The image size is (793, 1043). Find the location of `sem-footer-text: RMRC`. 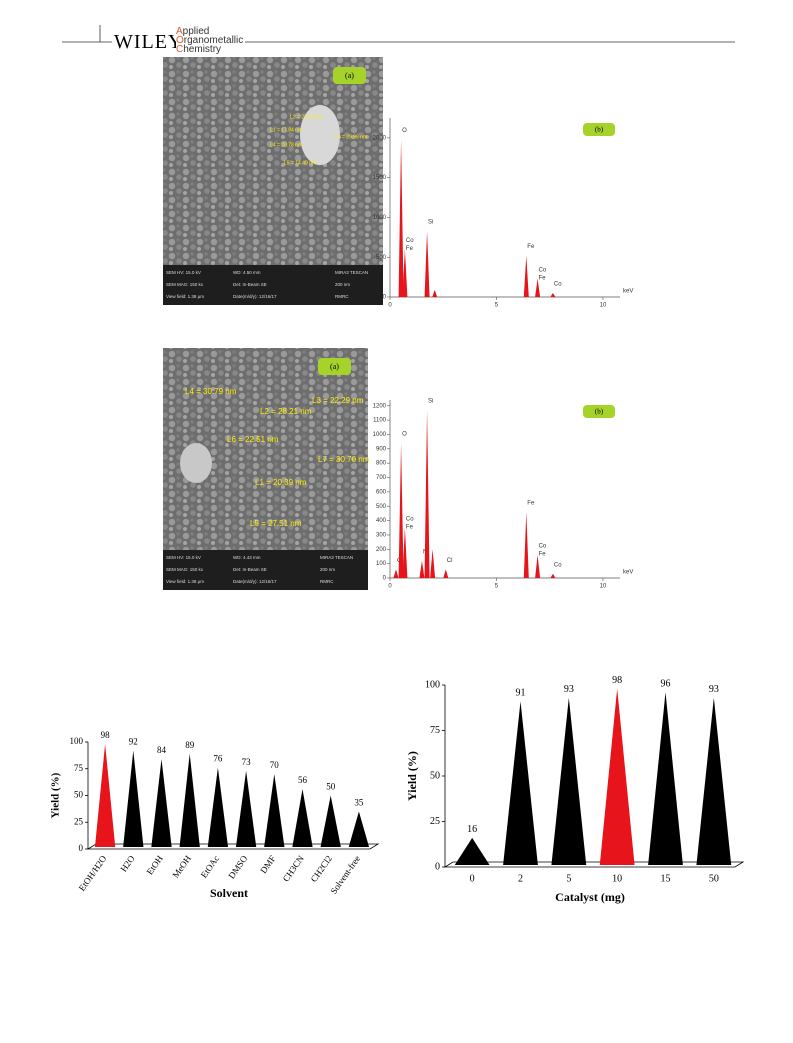

sem-footer-text: RMRC is located at coordinates (327, 581).